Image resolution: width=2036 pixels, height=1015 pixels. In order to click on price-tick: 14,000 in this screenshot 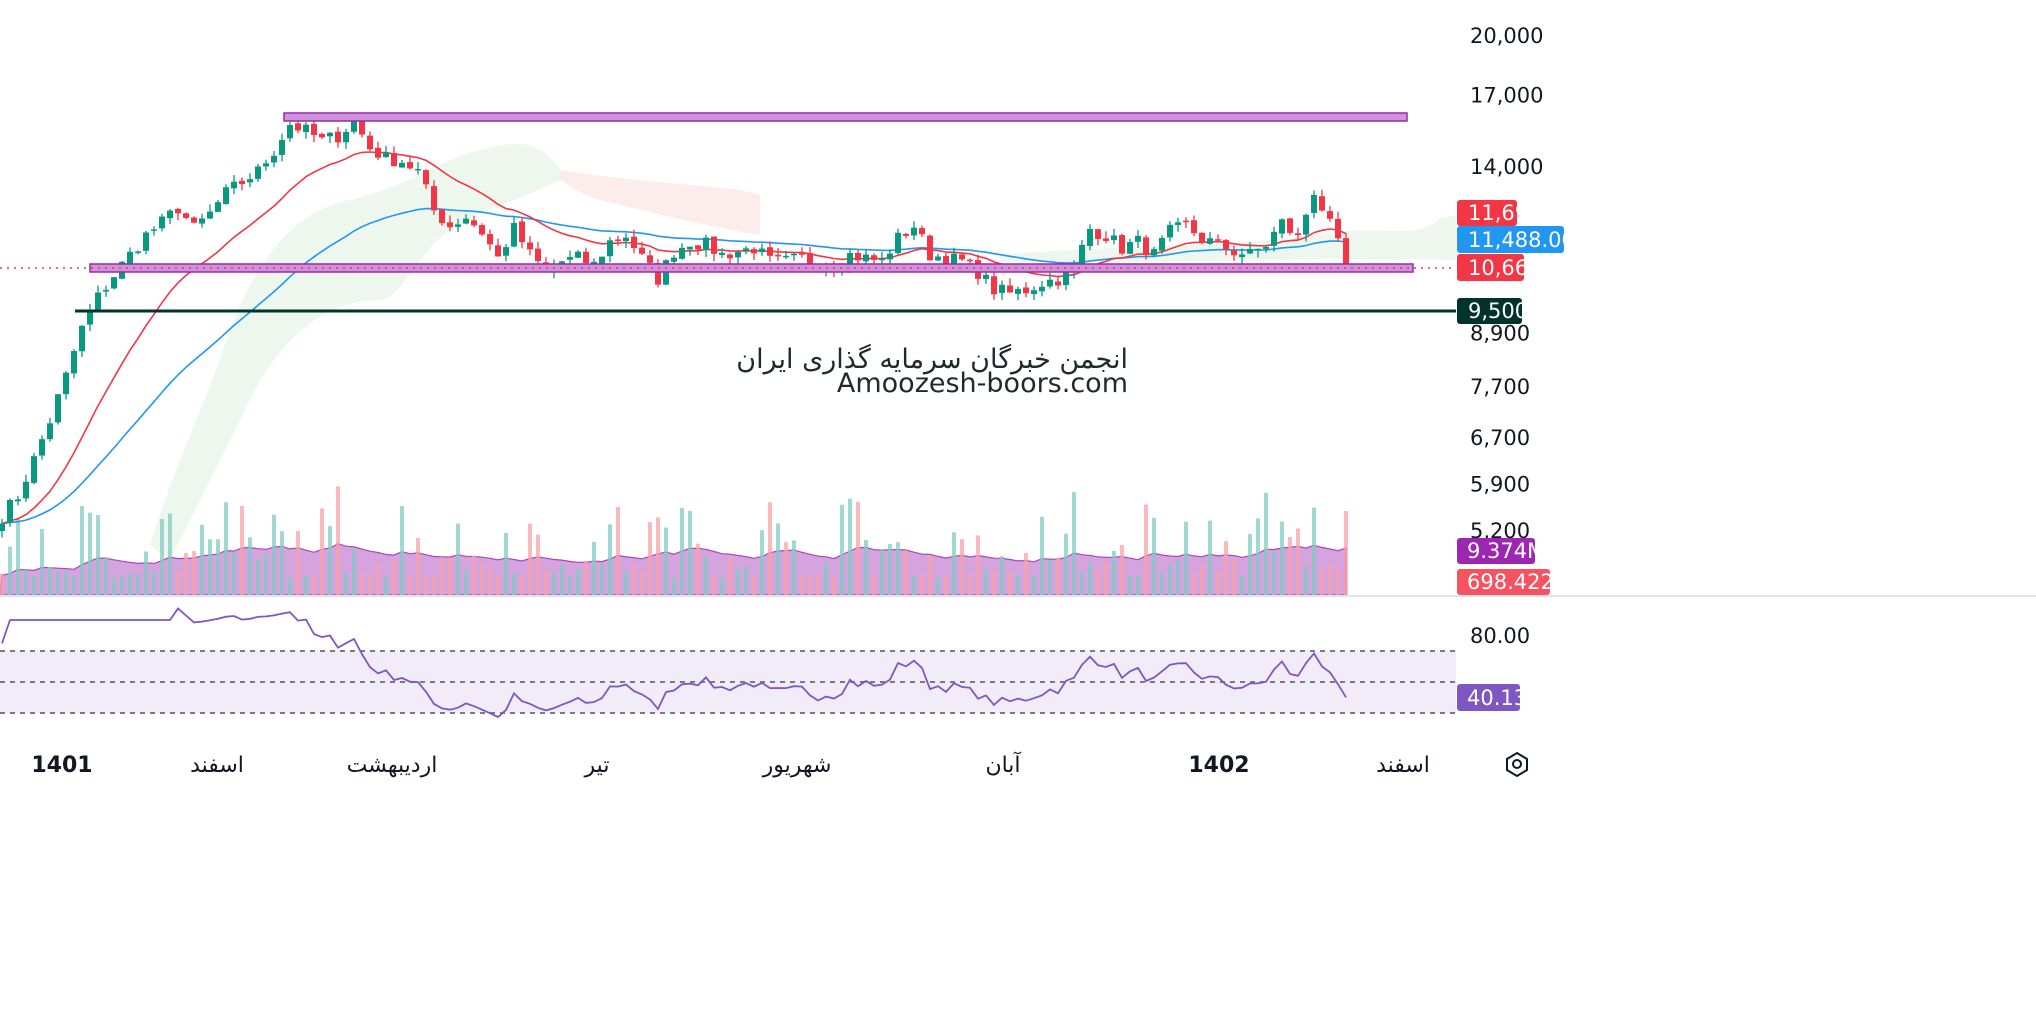, I will do `click(1506, 167)`.